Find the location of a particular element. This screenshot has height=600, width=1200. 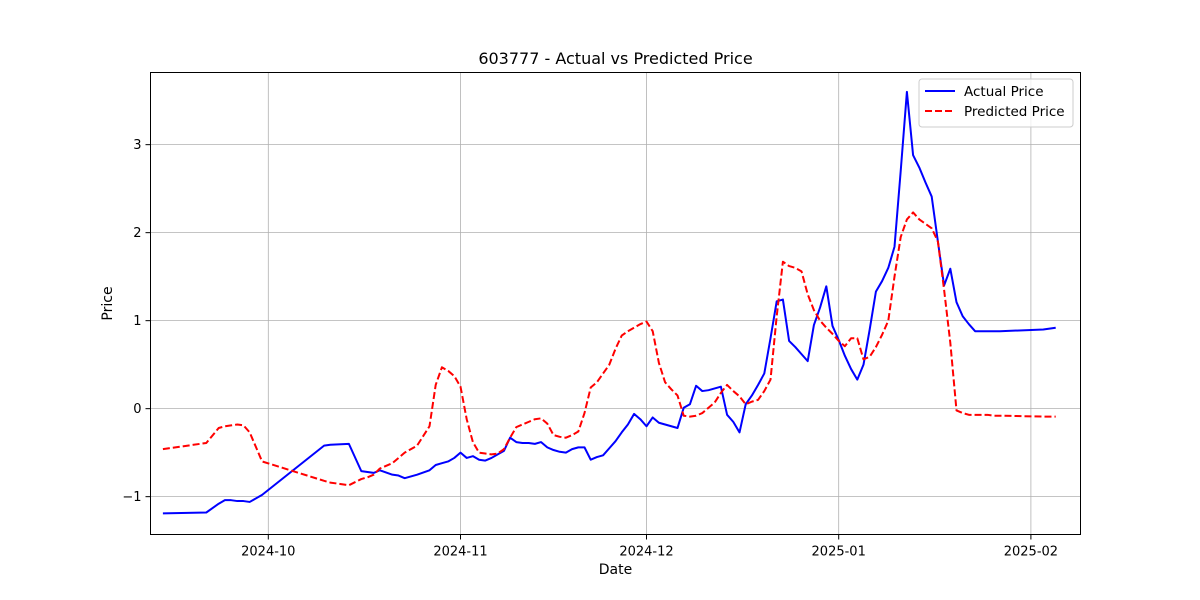

x-tick-label: 2024-10 is located at coordinates (268, 552).